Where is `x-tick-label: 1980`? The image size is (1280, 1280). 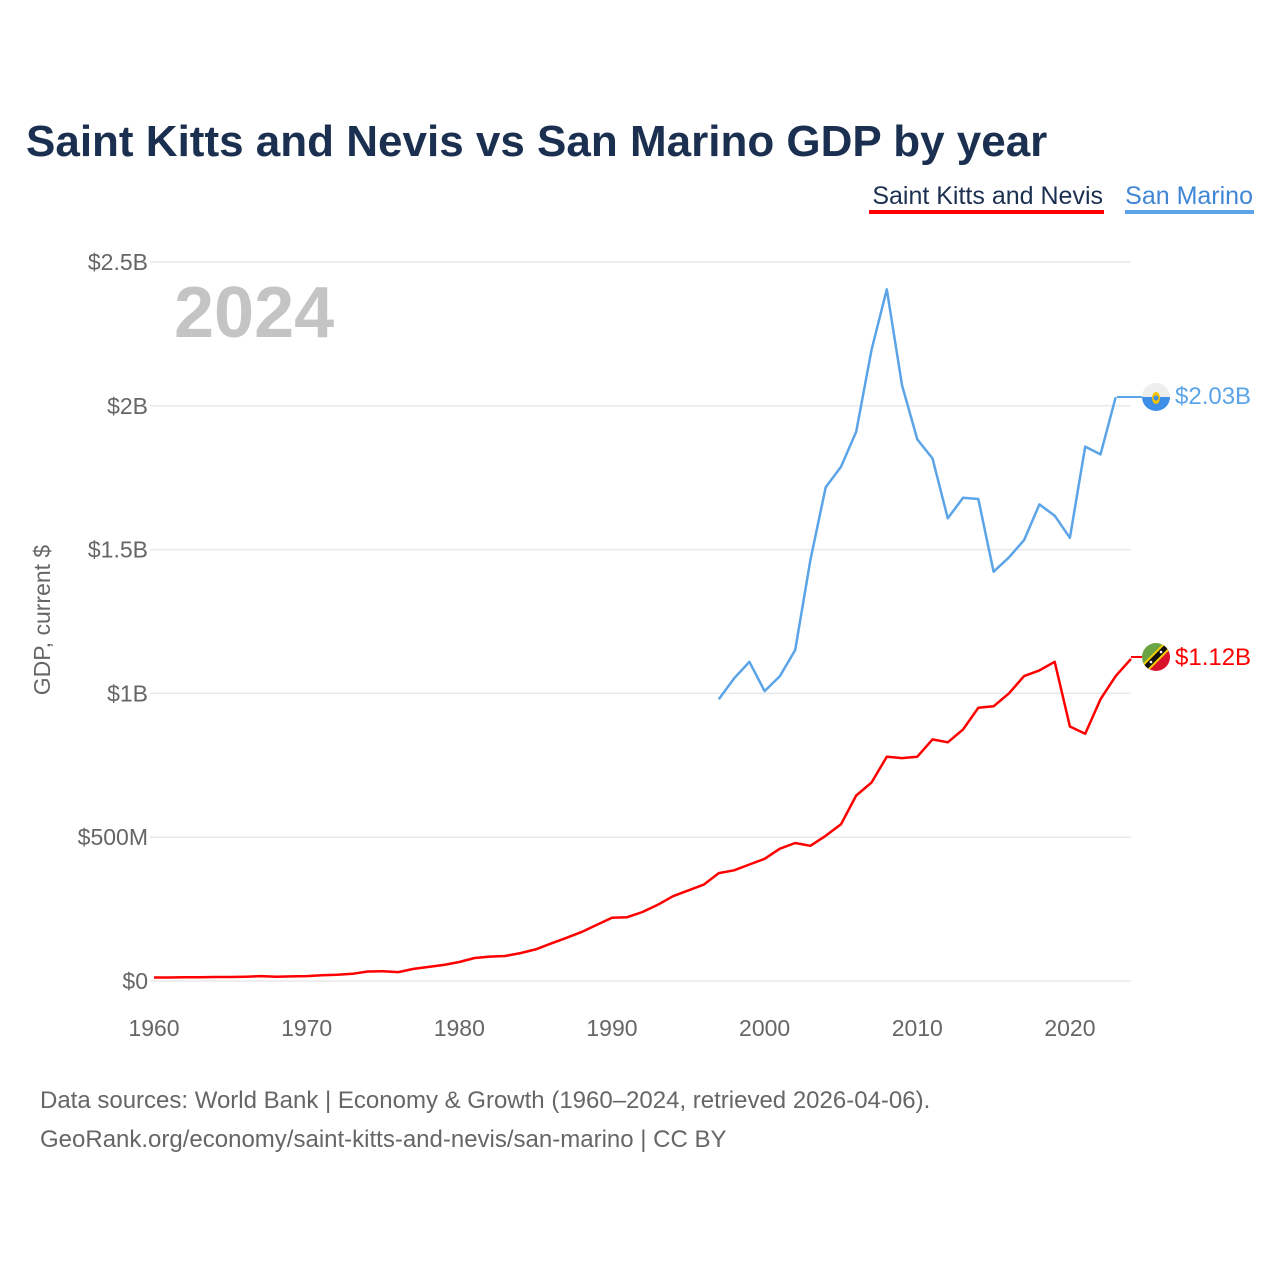
x-tick-label: 1980 is located at coordinates (459, 1028).